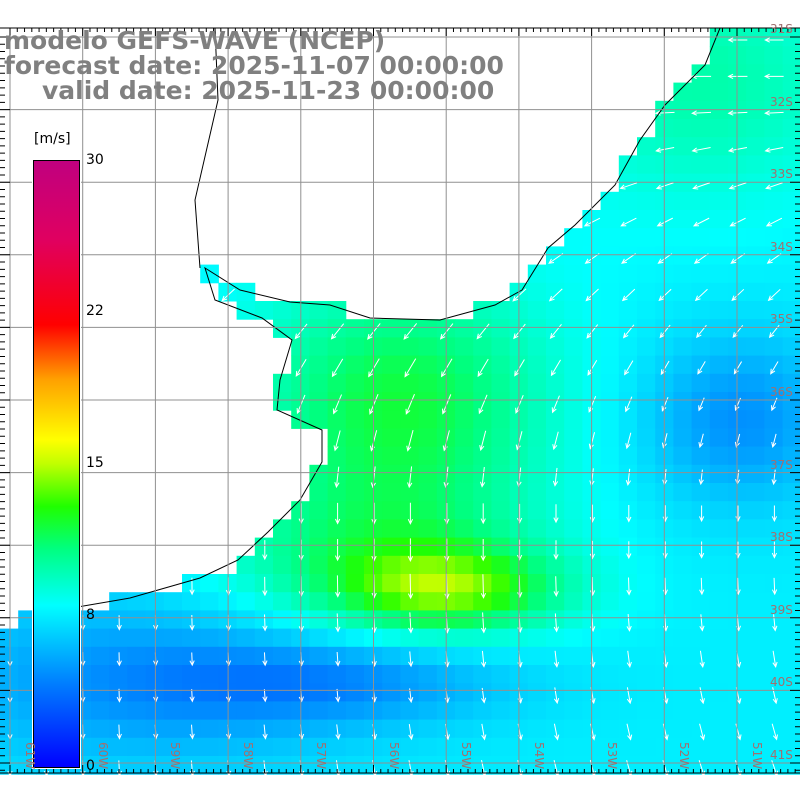 This screenshot has width=800, height=800. Describe the element at coordinates (466, 756) in the screenshot. I see `longitude-label: 55W` at that location.